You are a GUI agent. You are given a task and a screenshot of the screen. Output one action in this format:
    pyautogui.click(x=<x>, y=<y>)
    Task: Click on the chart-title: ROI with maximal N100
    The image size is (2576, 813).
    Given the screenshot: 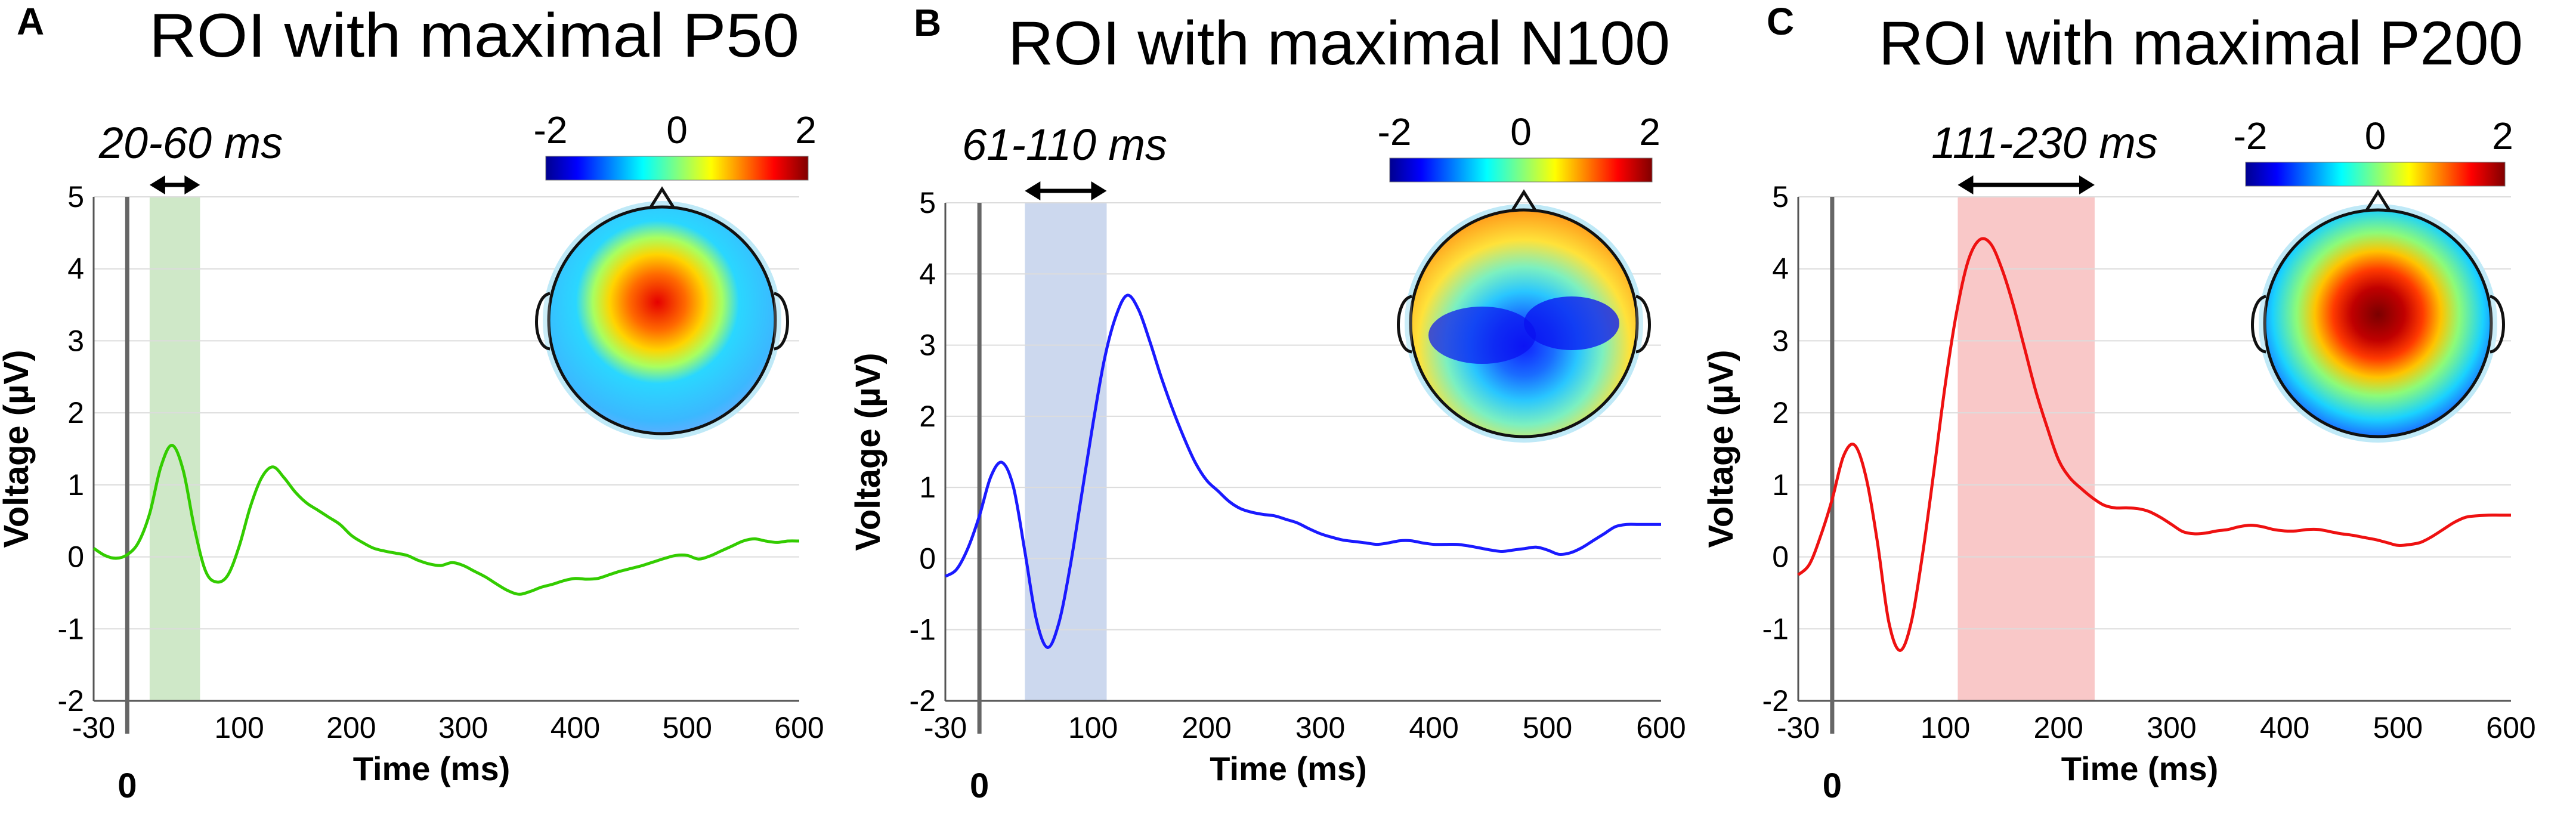 What is the action you would take?
    pyautogui.click(x=1339, y=43)
    